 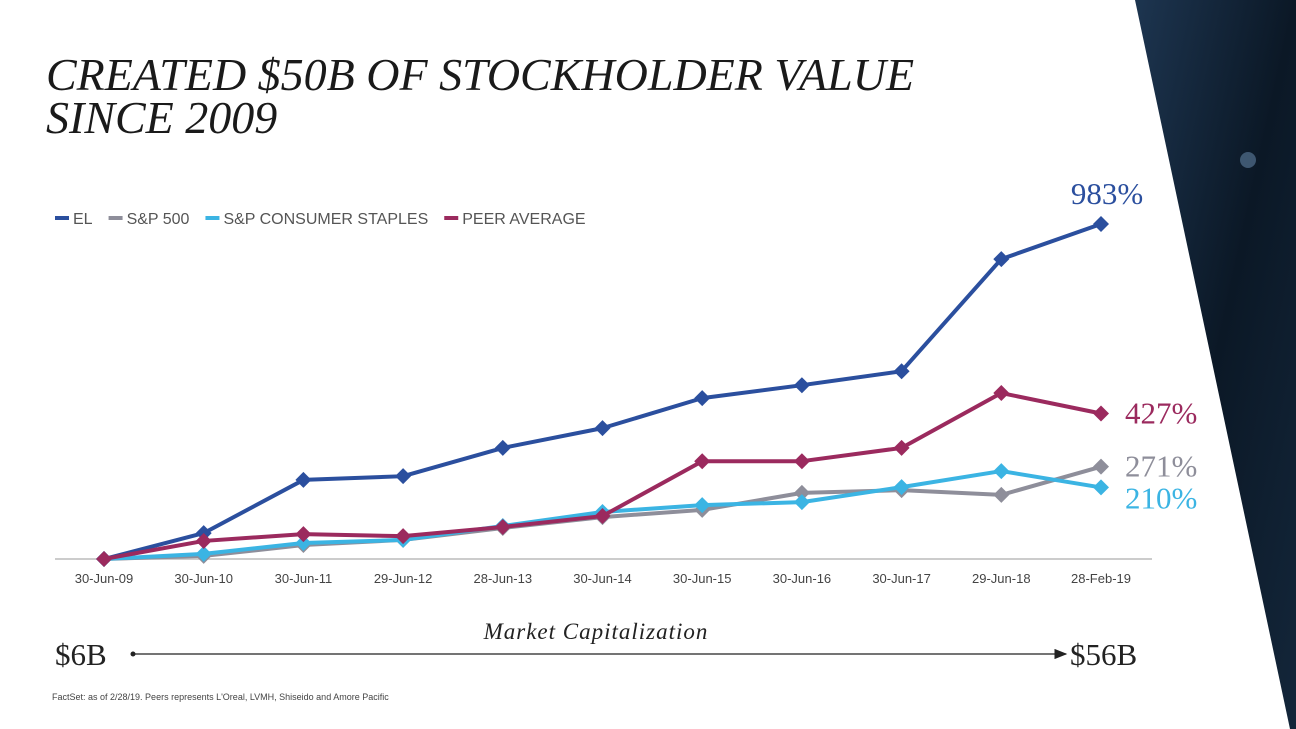 I want to click on end-label: 427%, so click(x=1161, y=412).